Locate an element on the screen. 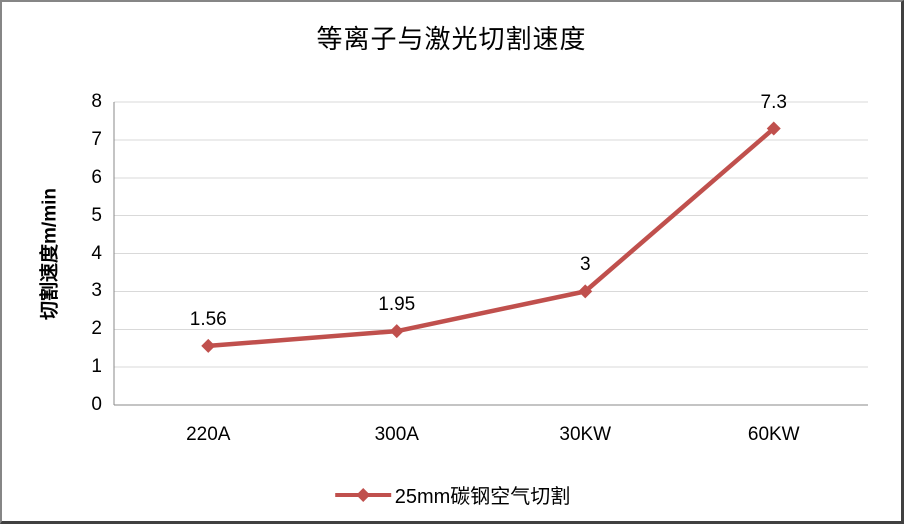 This screenshot has width=904, height=524. x-category-label: 220A is located at coordinates (208, 434).